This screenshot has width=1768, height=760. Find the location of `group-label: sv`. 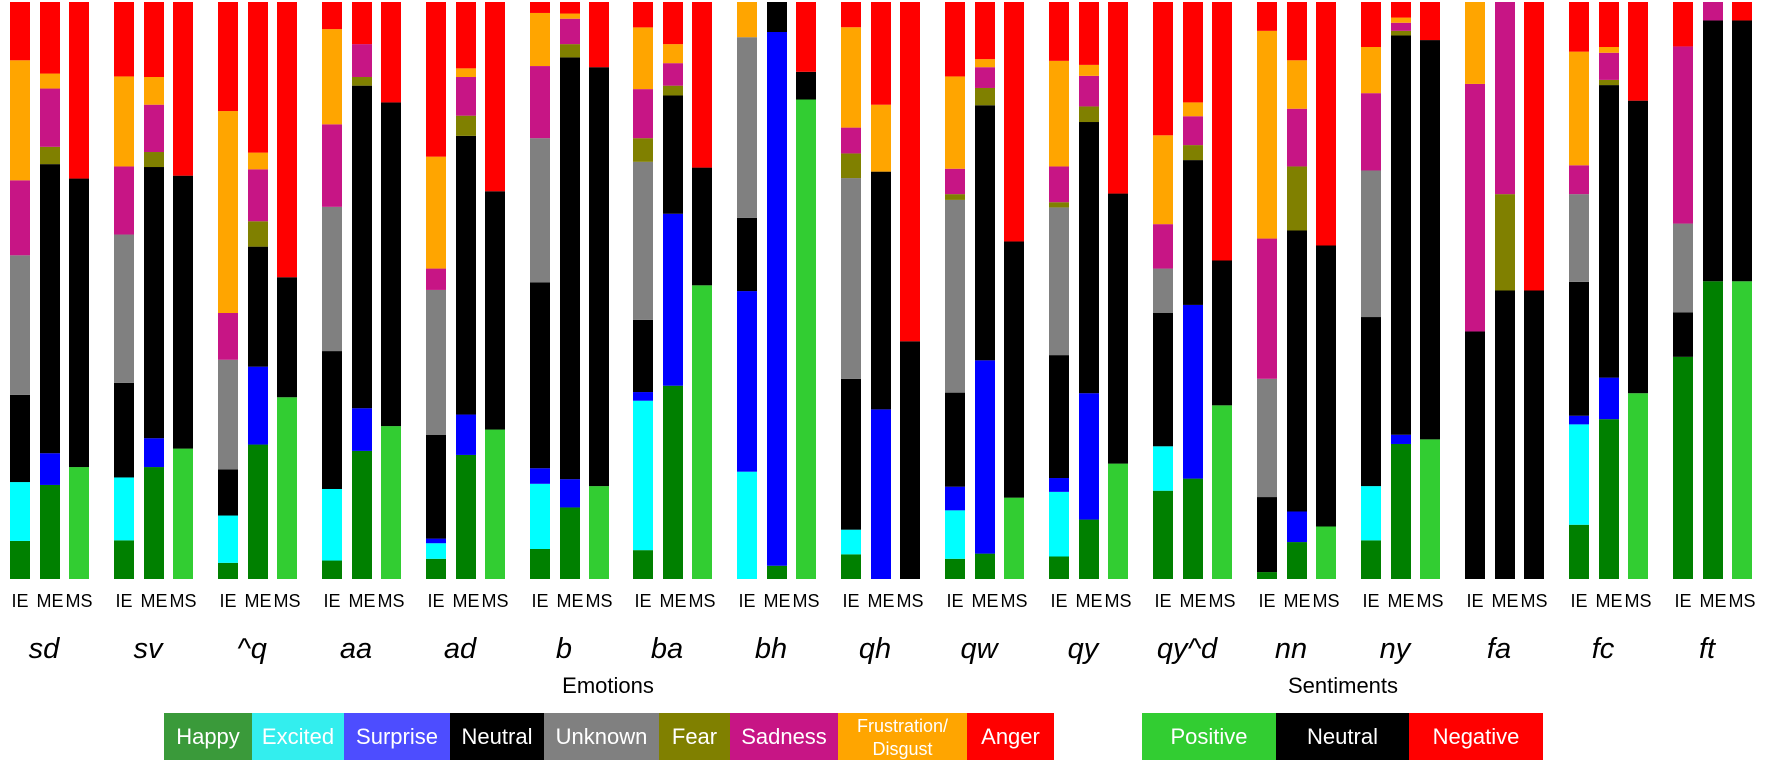

group-label: sv is located at coordinates (149, 649).